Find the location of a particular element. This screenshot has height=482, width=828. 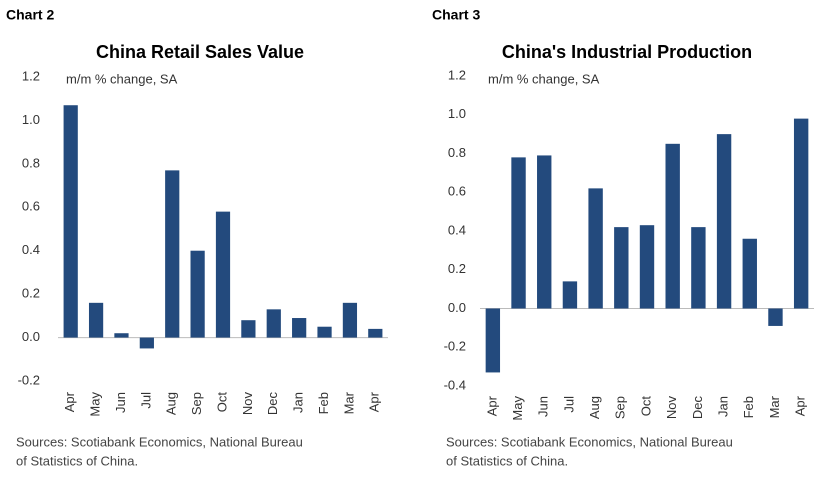

chart-label: Chart 3 is located at coordinates (456, 15).